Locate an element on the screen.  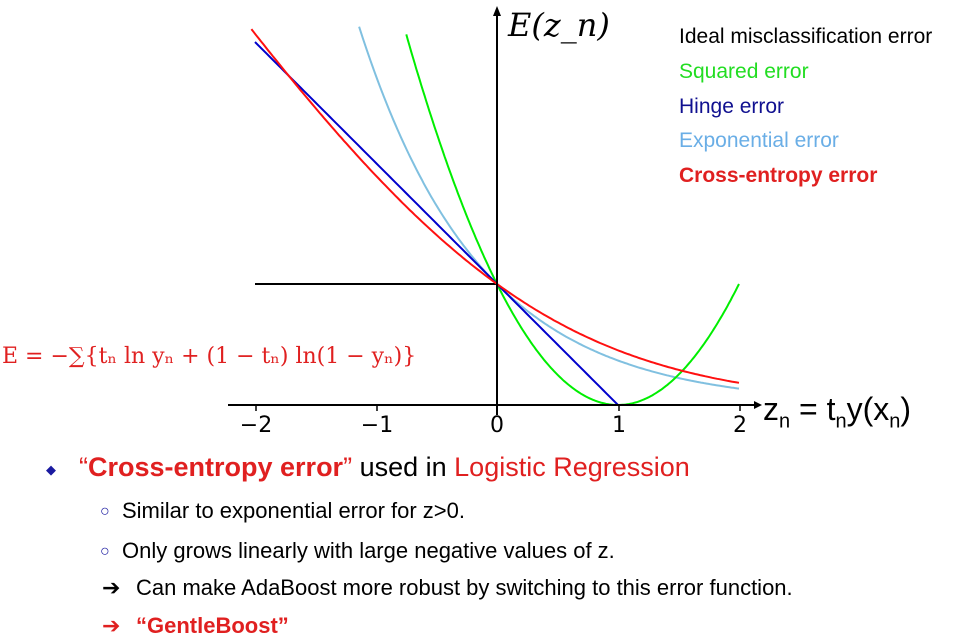
arrow-bullet-2: ➔ “GentleBoost” is located at coordinates (195, 626).